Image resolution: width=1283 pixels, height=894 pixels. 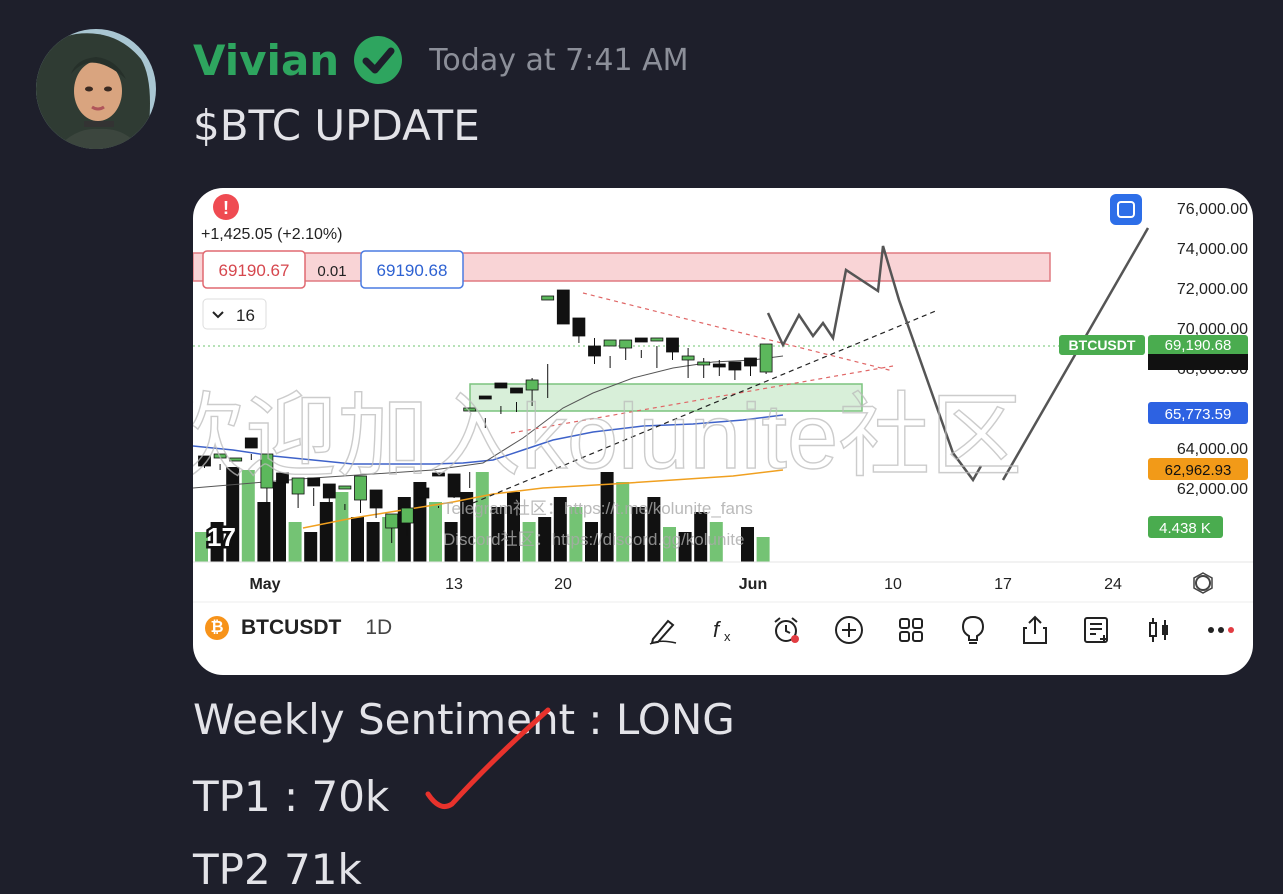 I want to click on timestamp: Today at 7:41 AM, so click(x=559, y=60).